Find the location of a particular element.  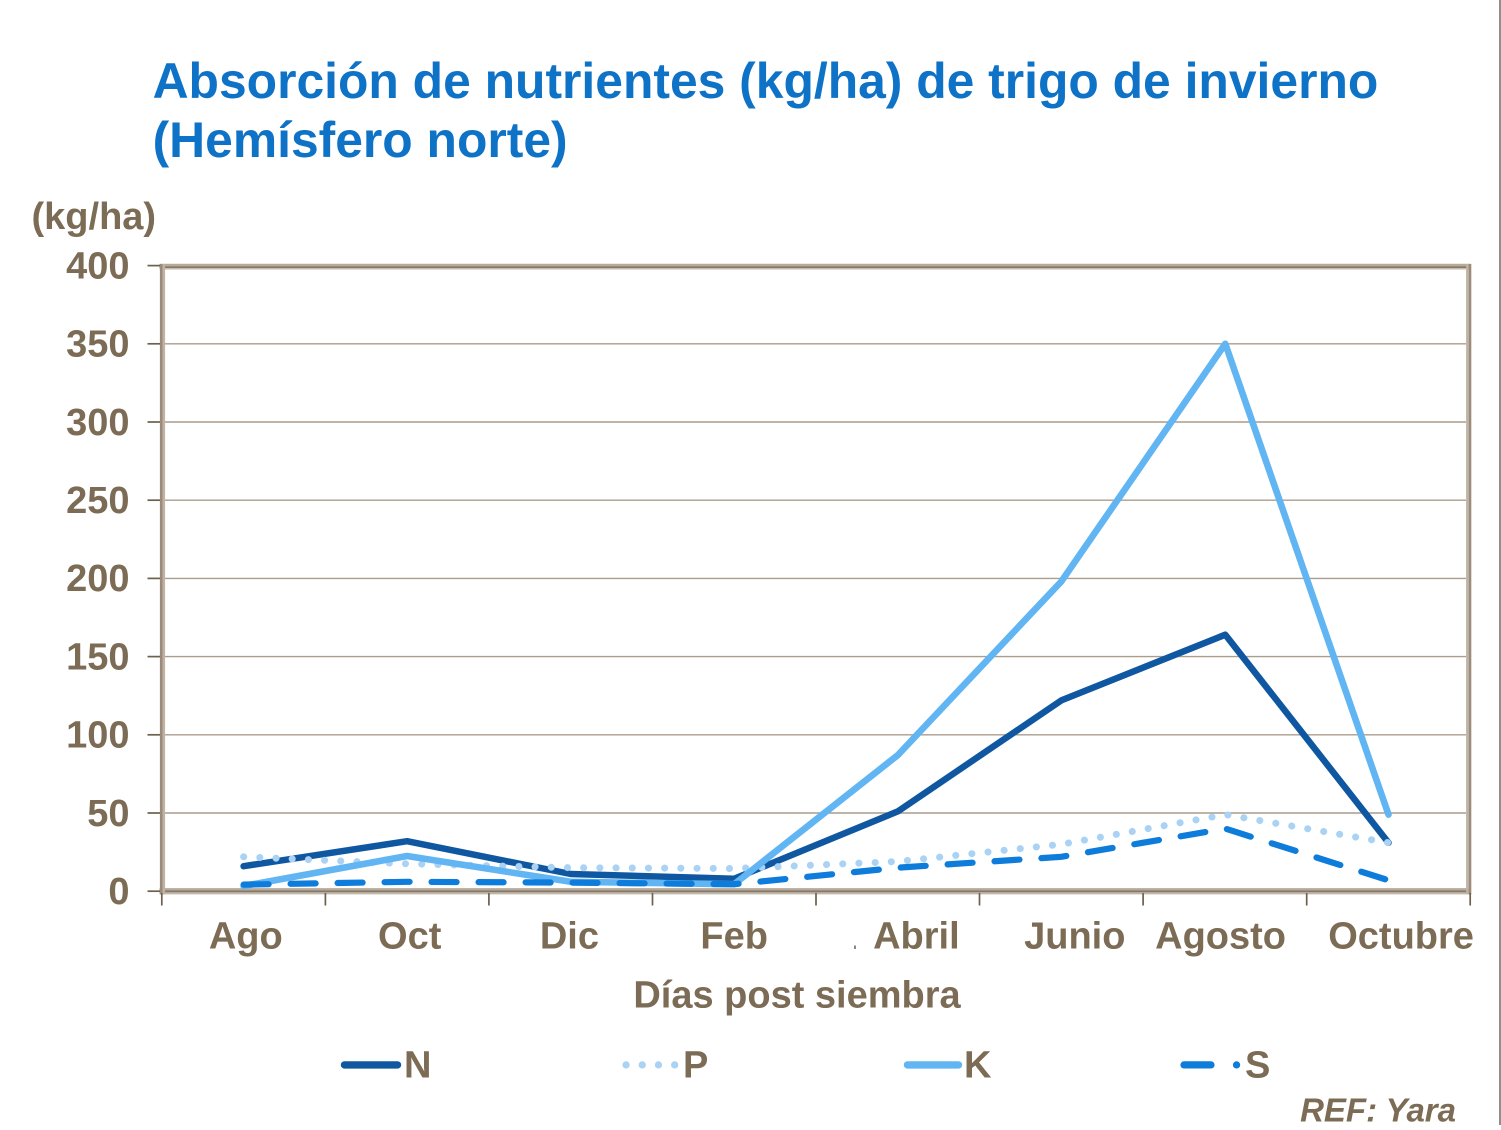

svg-text: S is located at coordinates (1257, 1065).